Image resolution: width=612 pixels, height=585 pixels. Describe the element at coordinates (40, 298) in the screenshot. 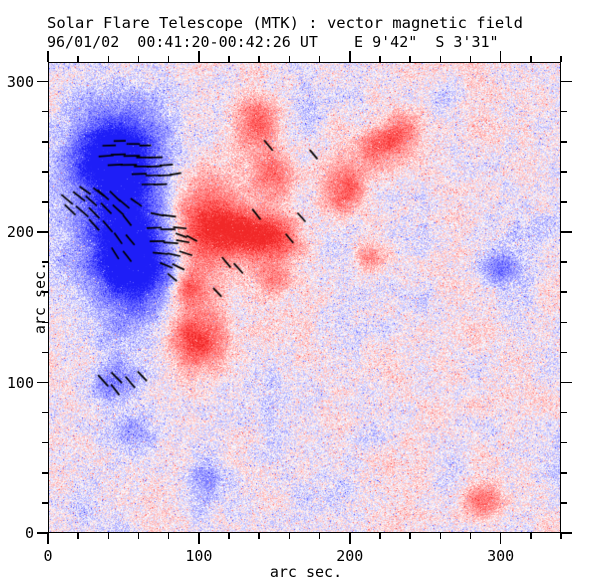

I see `y-axis-title: arc sec.` at that location.